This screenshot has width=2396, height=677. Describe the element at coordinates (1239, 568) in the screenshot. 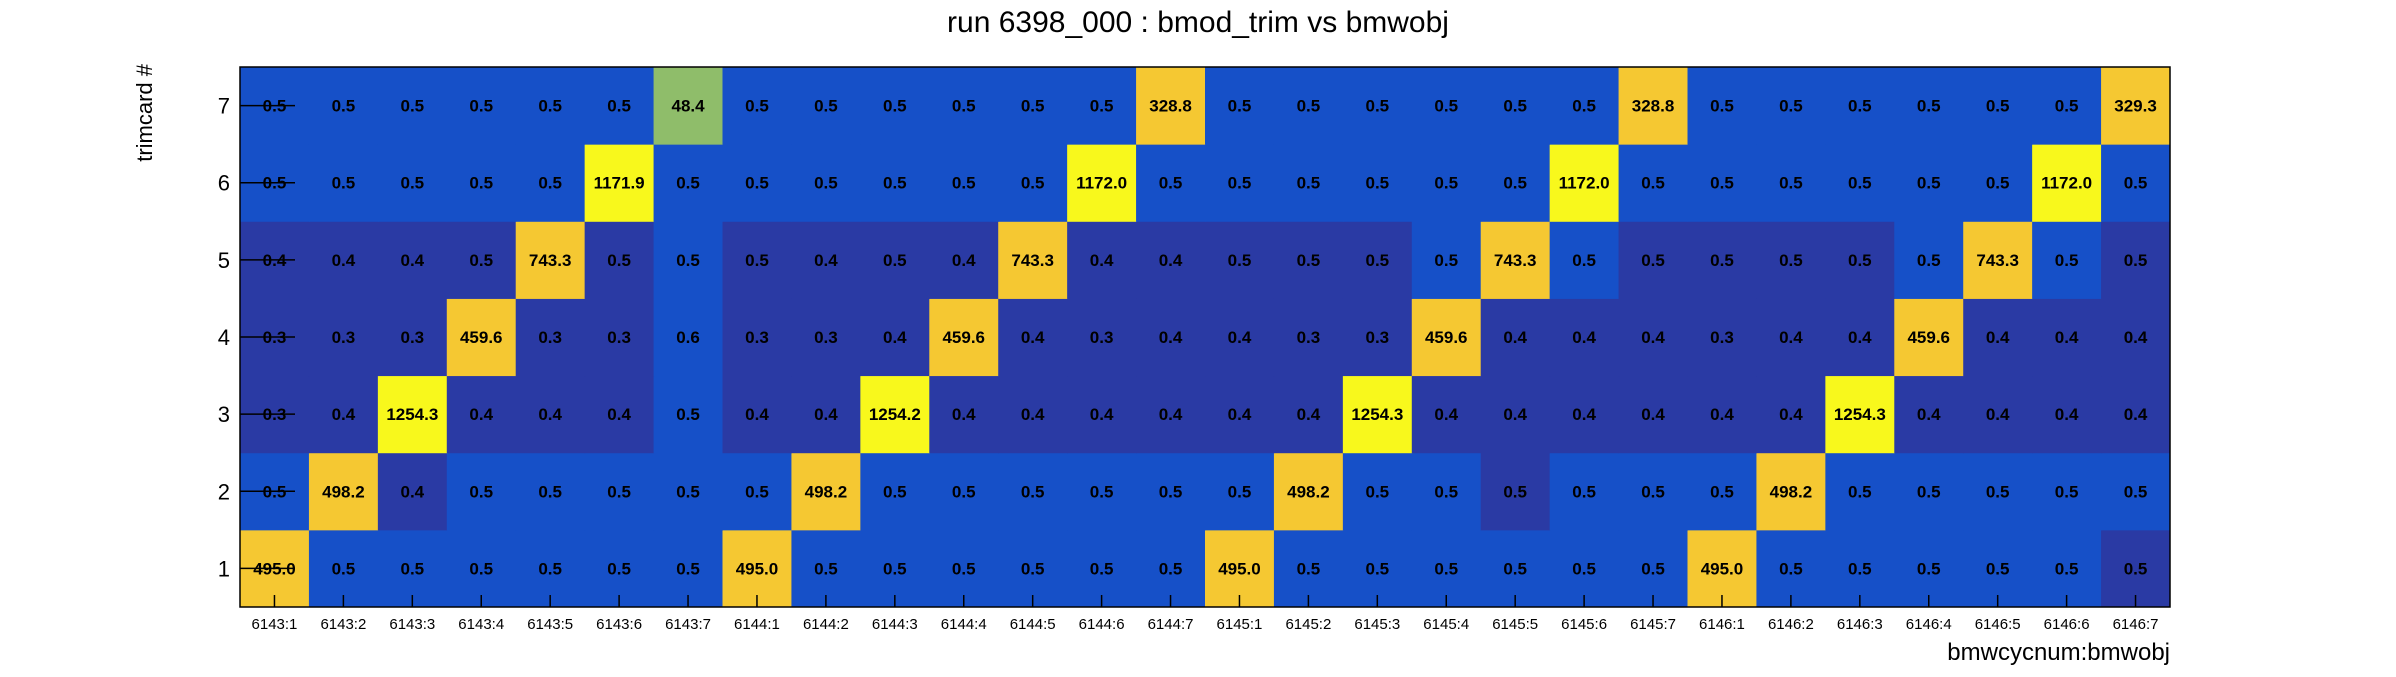

I see `cell-value-label: 495.0` at that location.